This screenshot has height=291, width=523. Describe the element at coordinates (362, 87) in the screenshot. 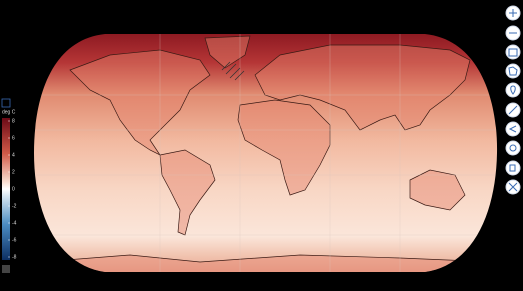

I see `europe-asia` at that location.